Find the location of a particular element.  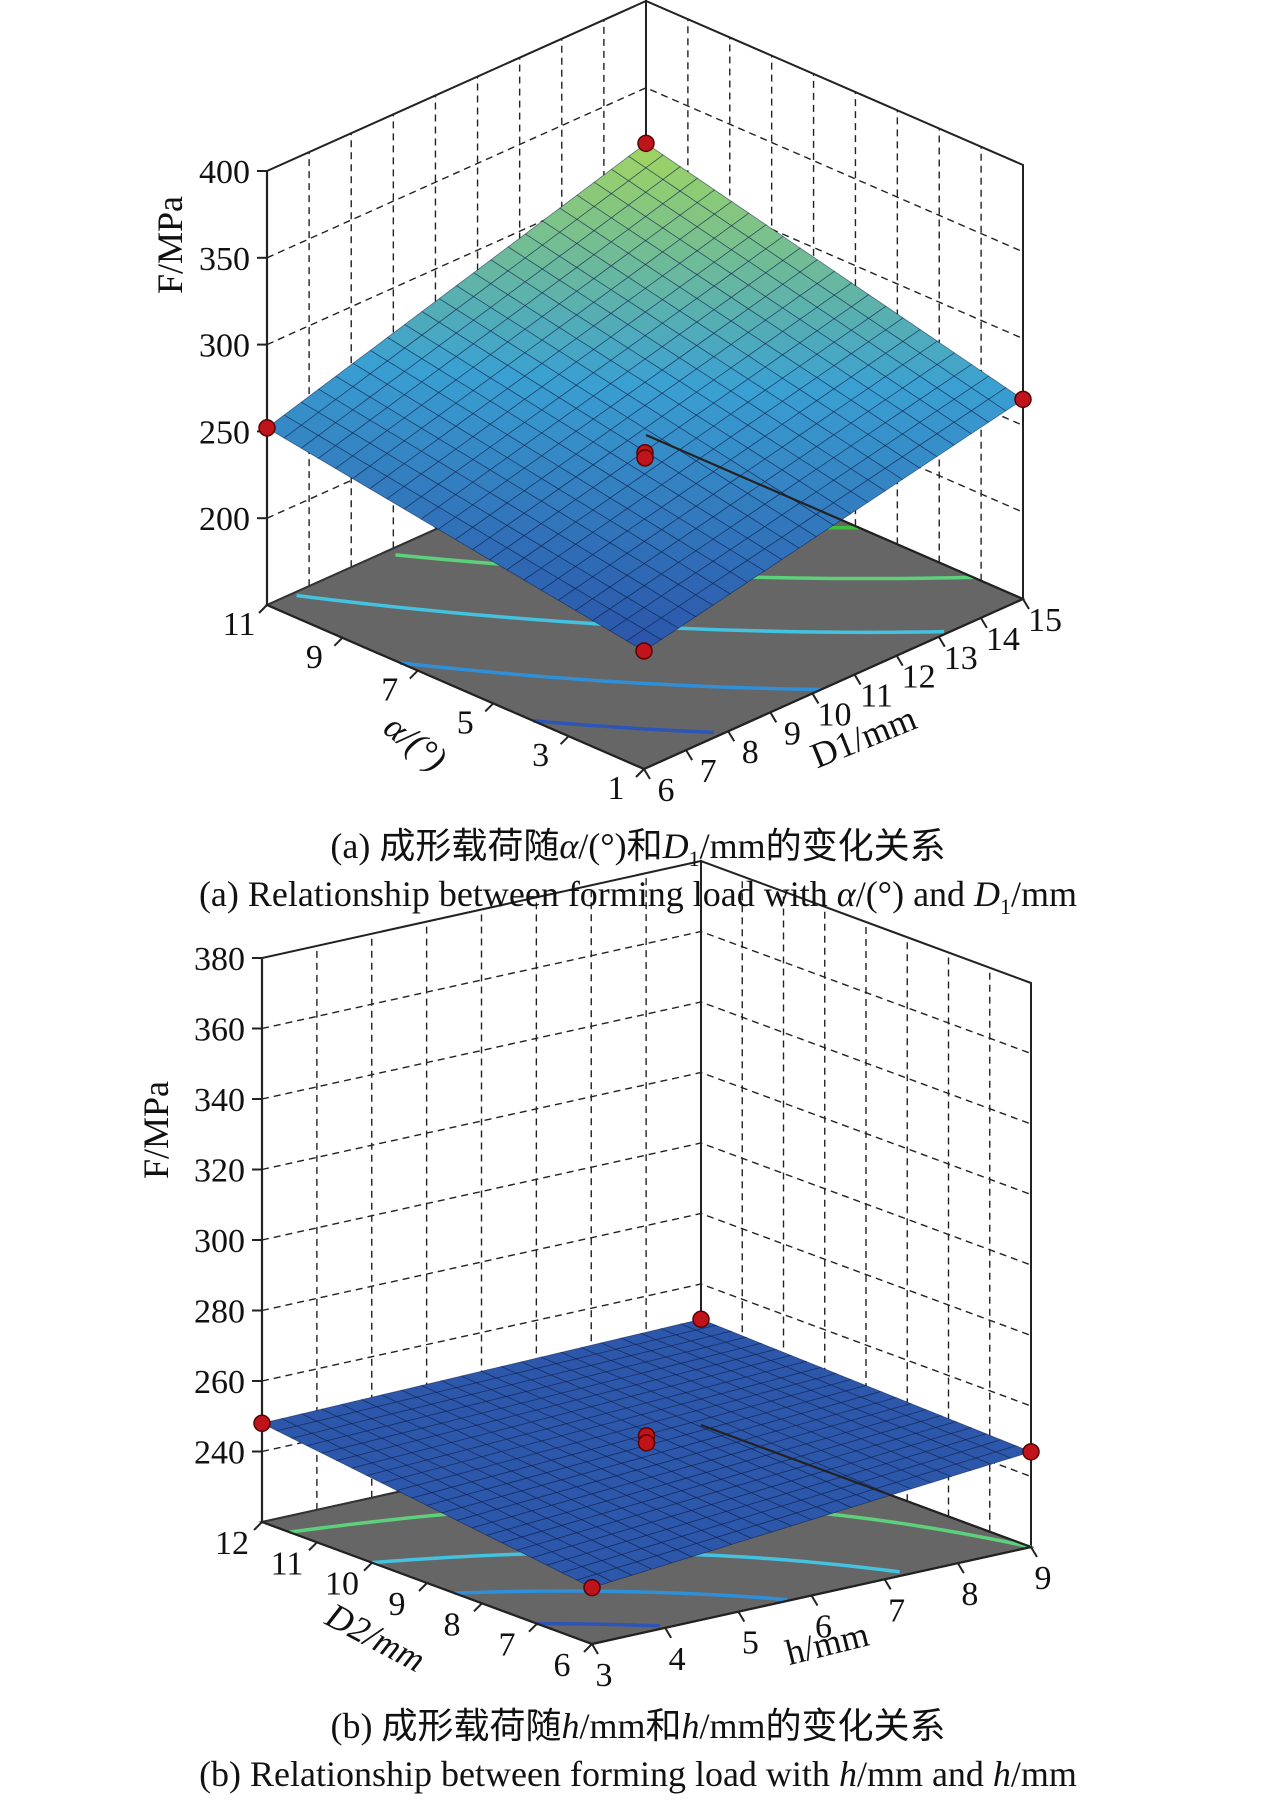

x-tick-label: 3 is located at coordinates (604, 1675).